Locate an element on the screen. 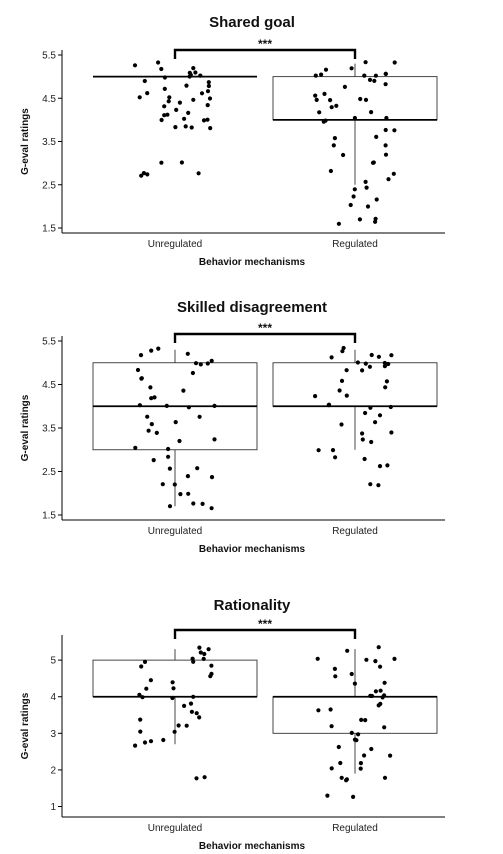  x-tick-label: Unregulated is located at coordinates (175, 244).